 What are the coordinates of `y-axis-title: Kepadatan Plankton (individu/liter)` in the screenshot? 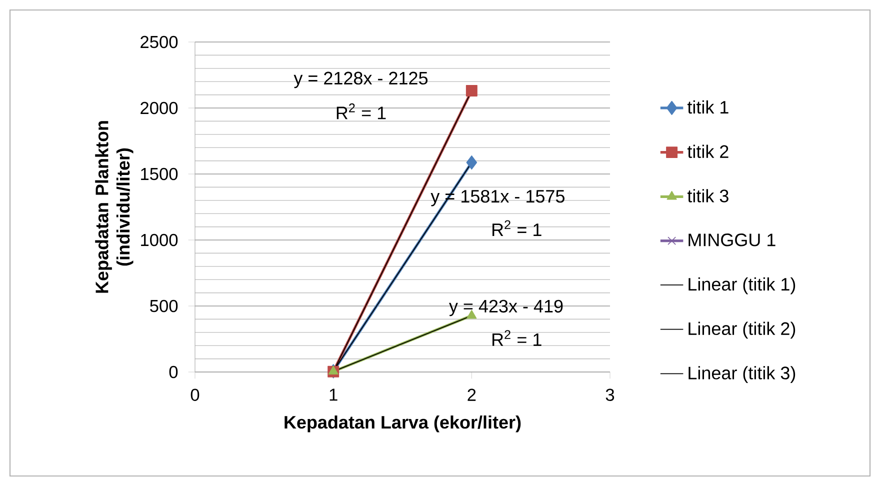 It's located at (114, 207).